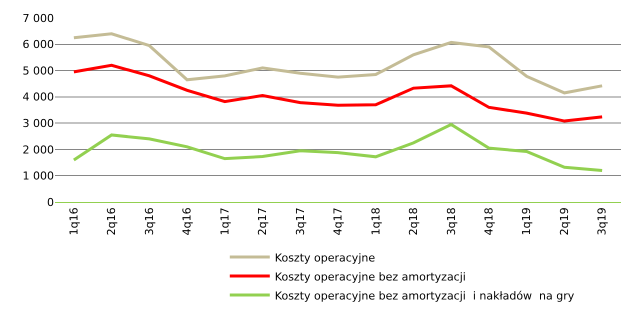  Describe the element at coordinates (38, 45) in the screenshot. I see `y-tick-label: 6 000` at that location.